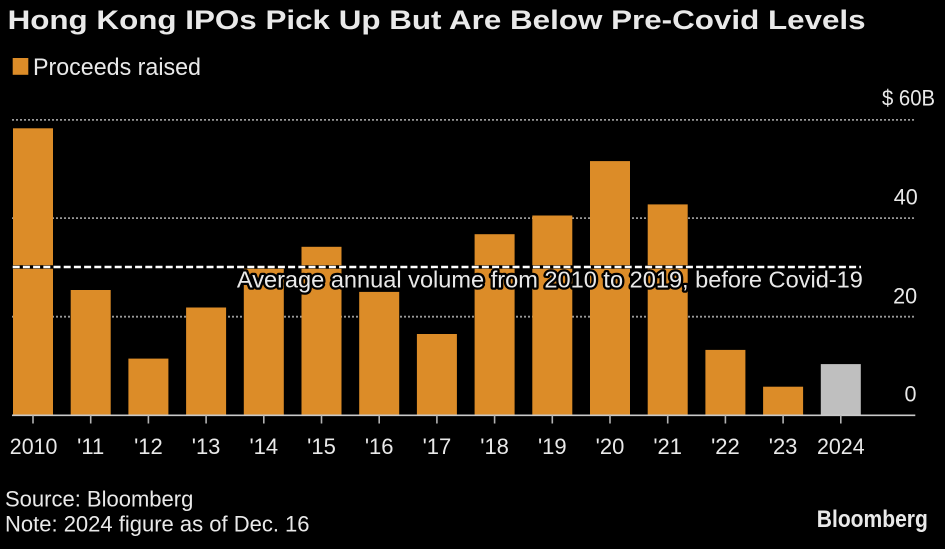  What do you see at coordinates (379, 446) in the screenshot?
I see `svg-text: '16` at bounding box center [379, 446].